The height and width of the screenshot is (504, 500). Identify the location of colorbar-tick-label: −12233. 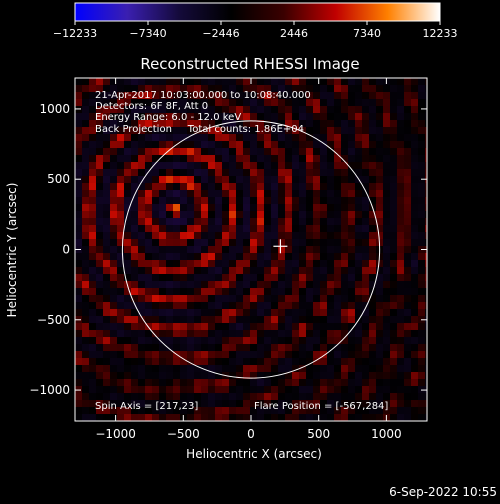
(75, 33).